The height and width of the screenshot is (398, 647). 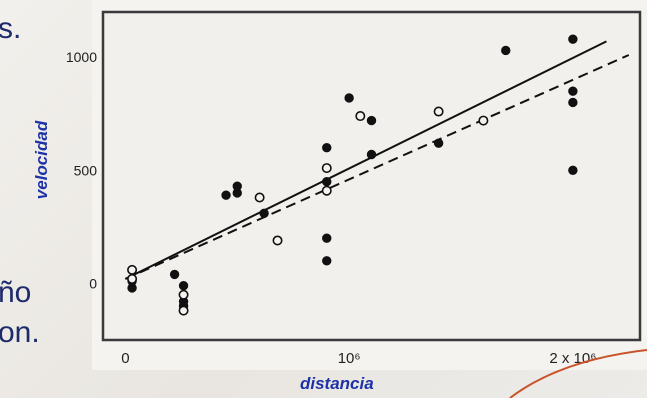 I want to click on y-tick-label: 1000, so click(x=81, y=57).